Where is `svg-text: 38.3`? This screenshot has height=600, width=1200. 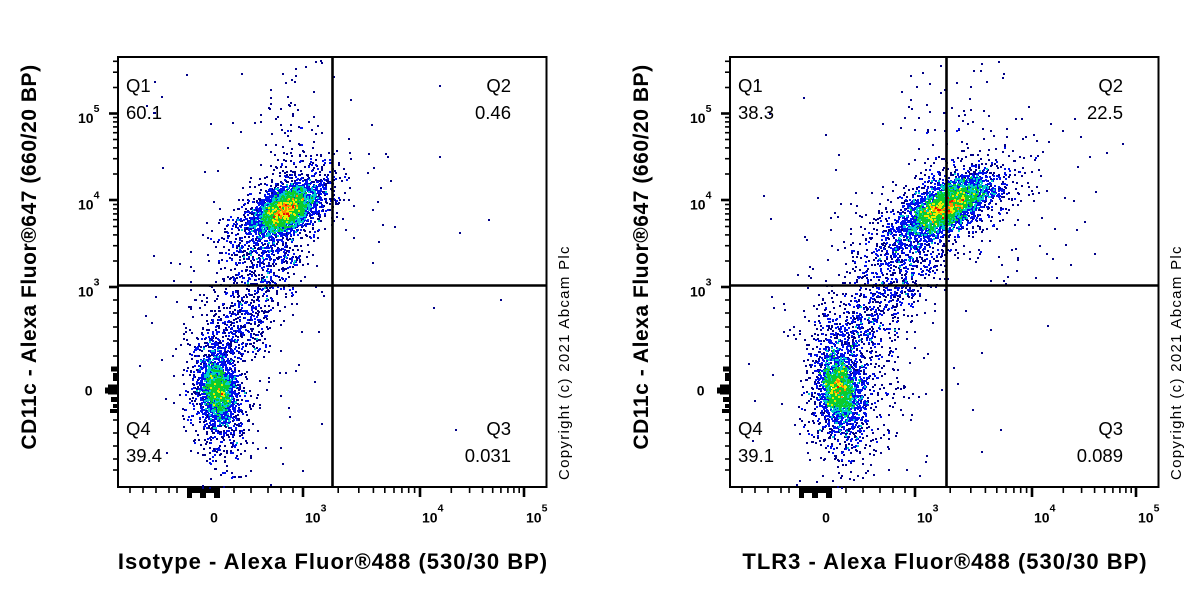 svg-text: 38.3 is located at coordinates (756, 112).